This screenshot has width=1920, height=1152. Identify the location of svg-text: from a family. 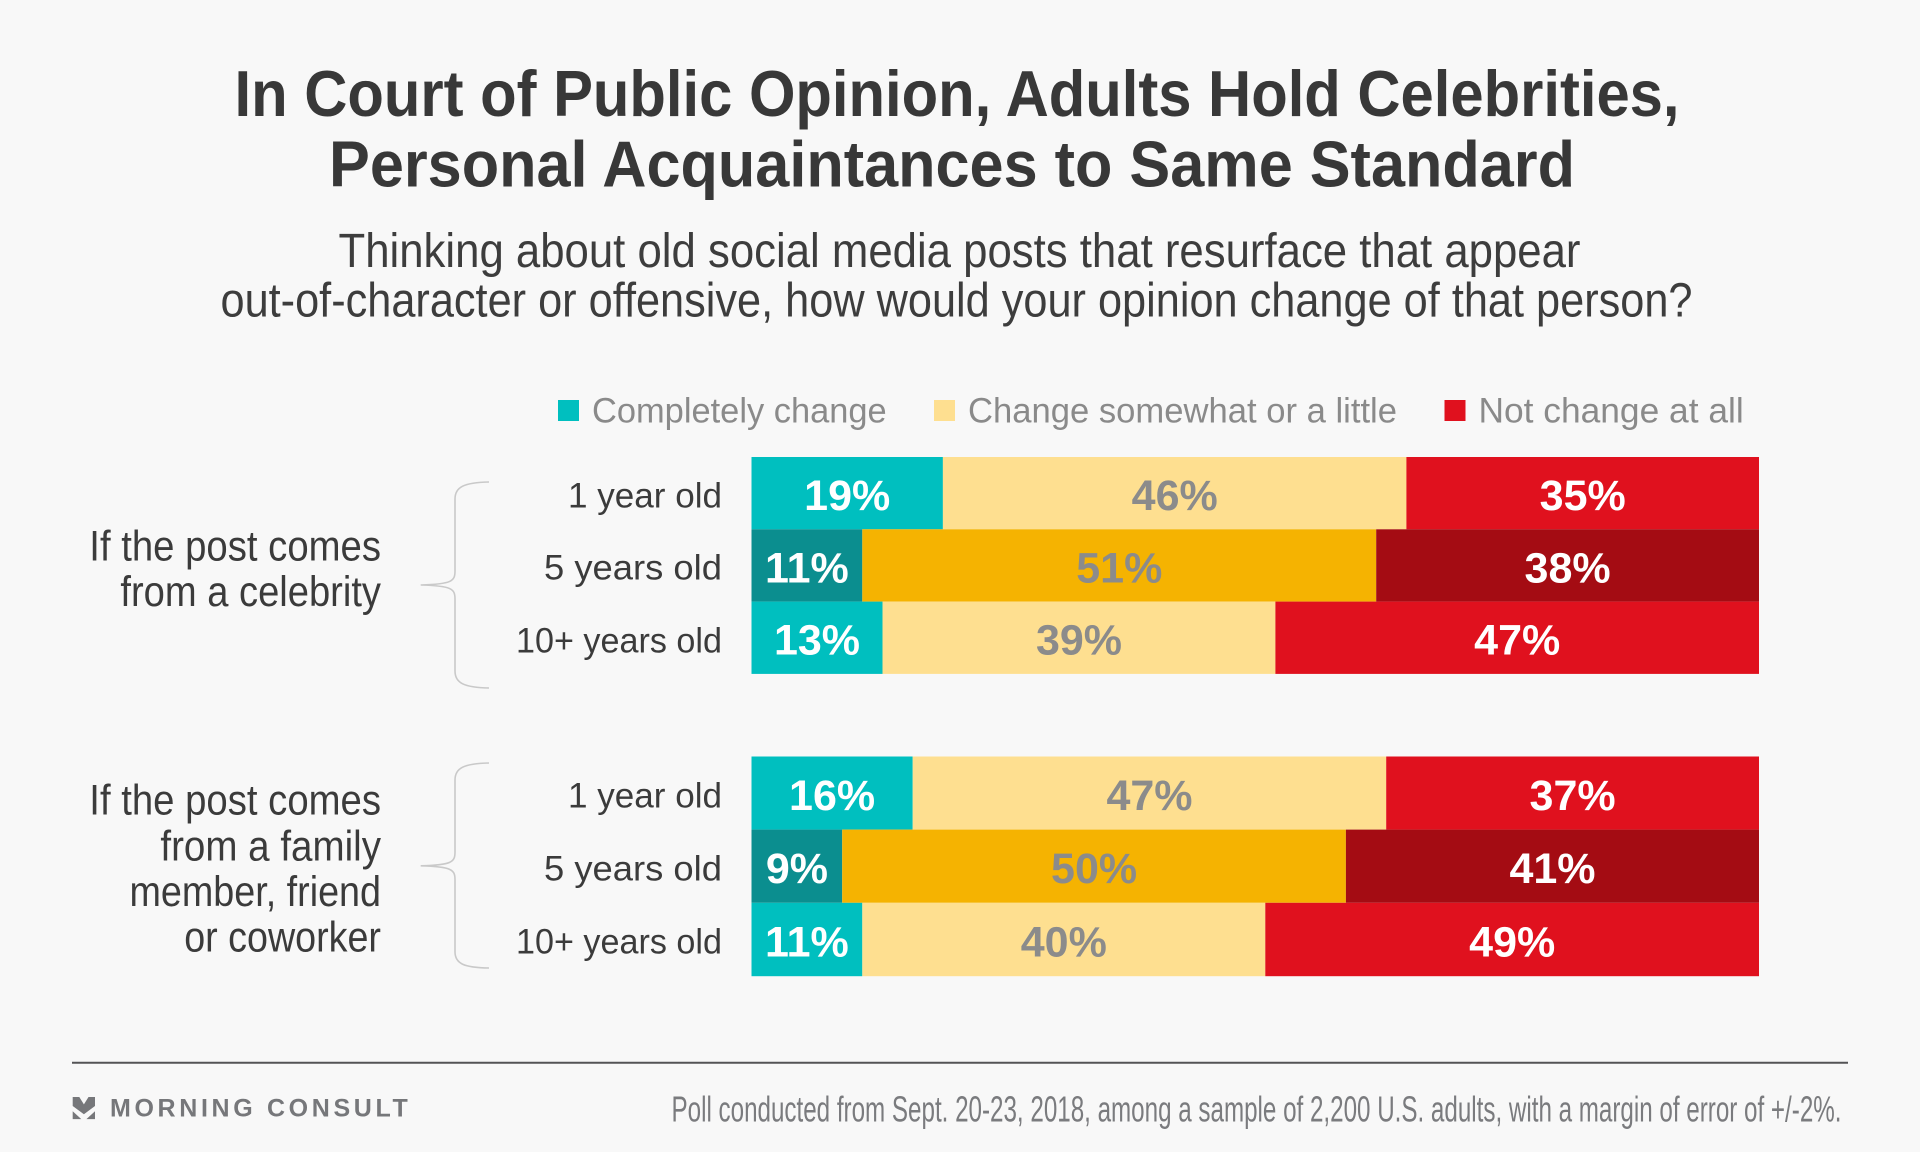
(270, 846).